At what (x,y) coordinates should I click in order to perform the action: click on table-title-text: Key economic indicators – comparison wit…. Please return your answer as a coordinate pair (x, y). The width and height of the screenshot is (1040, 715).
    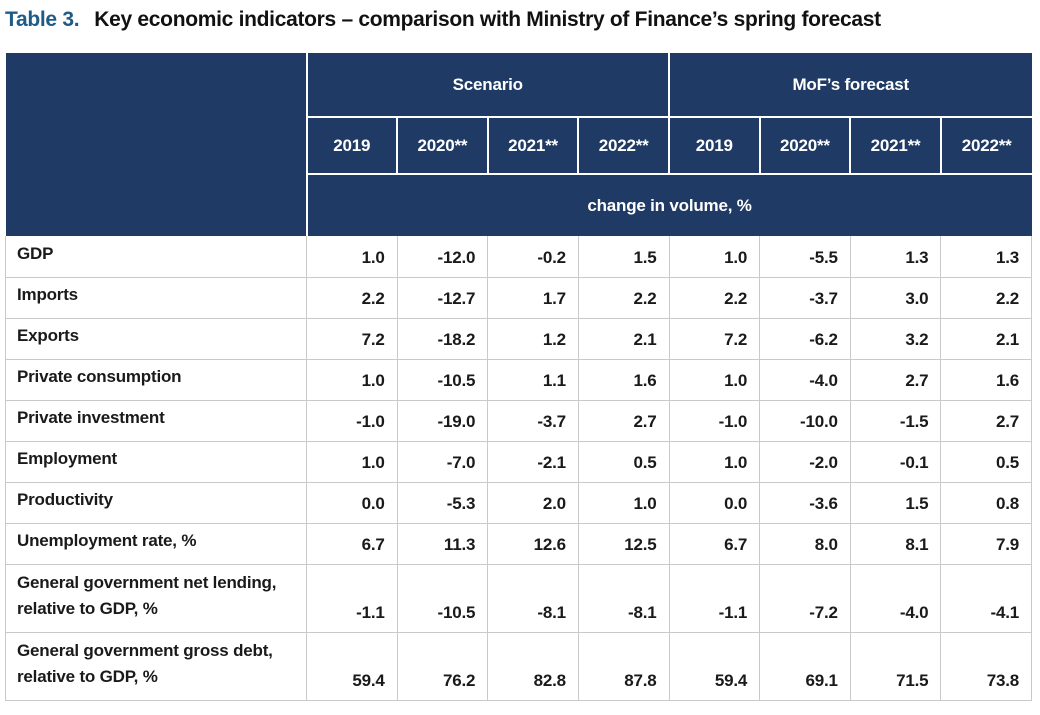
    Looking at the image, I should click on (487, 19).